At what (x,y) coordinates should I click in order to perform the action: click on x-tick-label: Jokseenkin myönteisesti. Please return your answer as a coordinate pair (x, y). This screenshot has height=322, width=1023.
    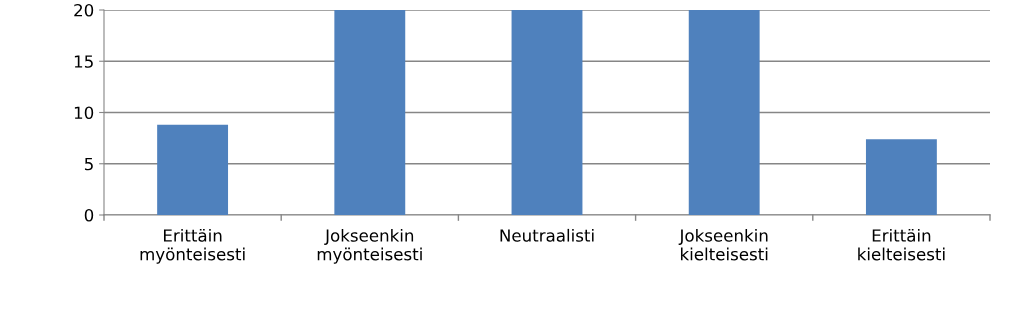
    Looking at the image, I should click on (369, 246).